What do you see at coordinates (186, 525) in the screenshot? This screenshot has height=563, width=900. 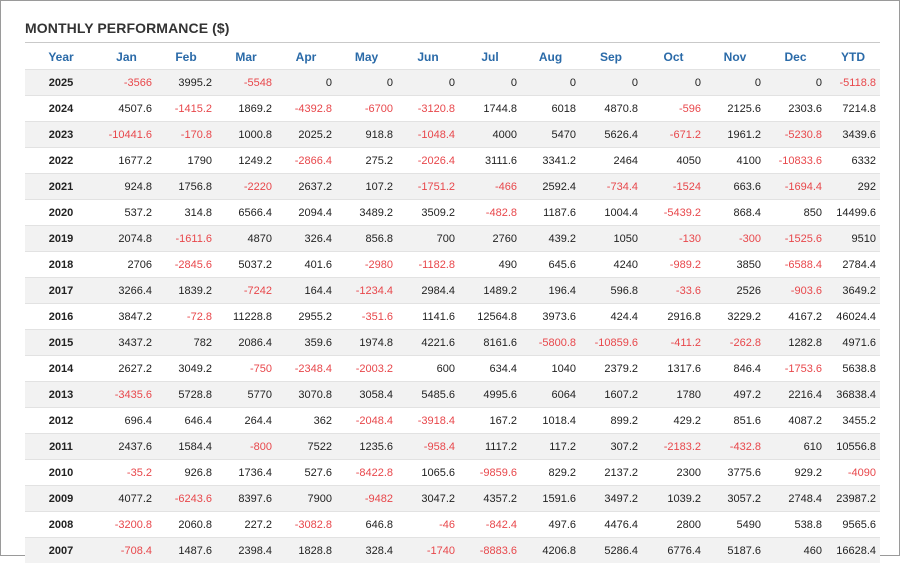 I see `value-cell-feb: 2060.8` at bounding box center [186, 525].